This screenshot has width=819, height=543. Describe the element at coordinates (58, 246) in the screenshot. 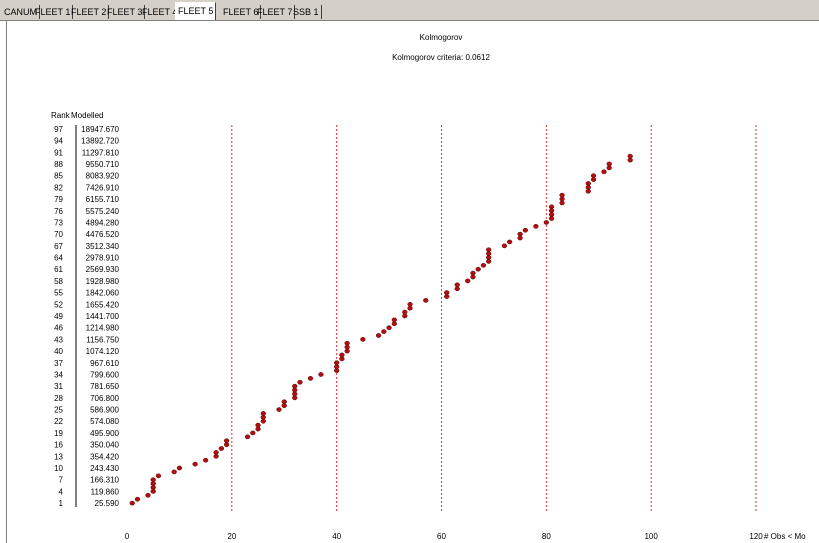

I see `rank-label: 67` at that location.